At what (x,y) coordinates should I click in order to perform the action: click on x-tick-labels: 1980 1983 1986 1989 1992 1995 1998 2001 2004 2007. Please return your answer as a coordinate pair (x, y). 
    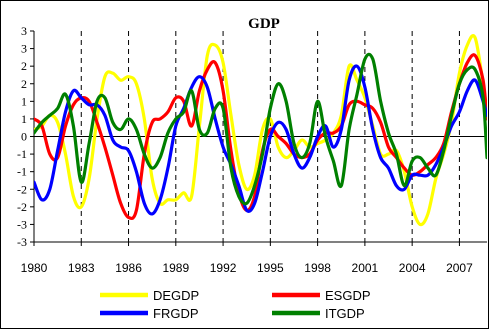
    Looking at the image, I should click on (247, 258).